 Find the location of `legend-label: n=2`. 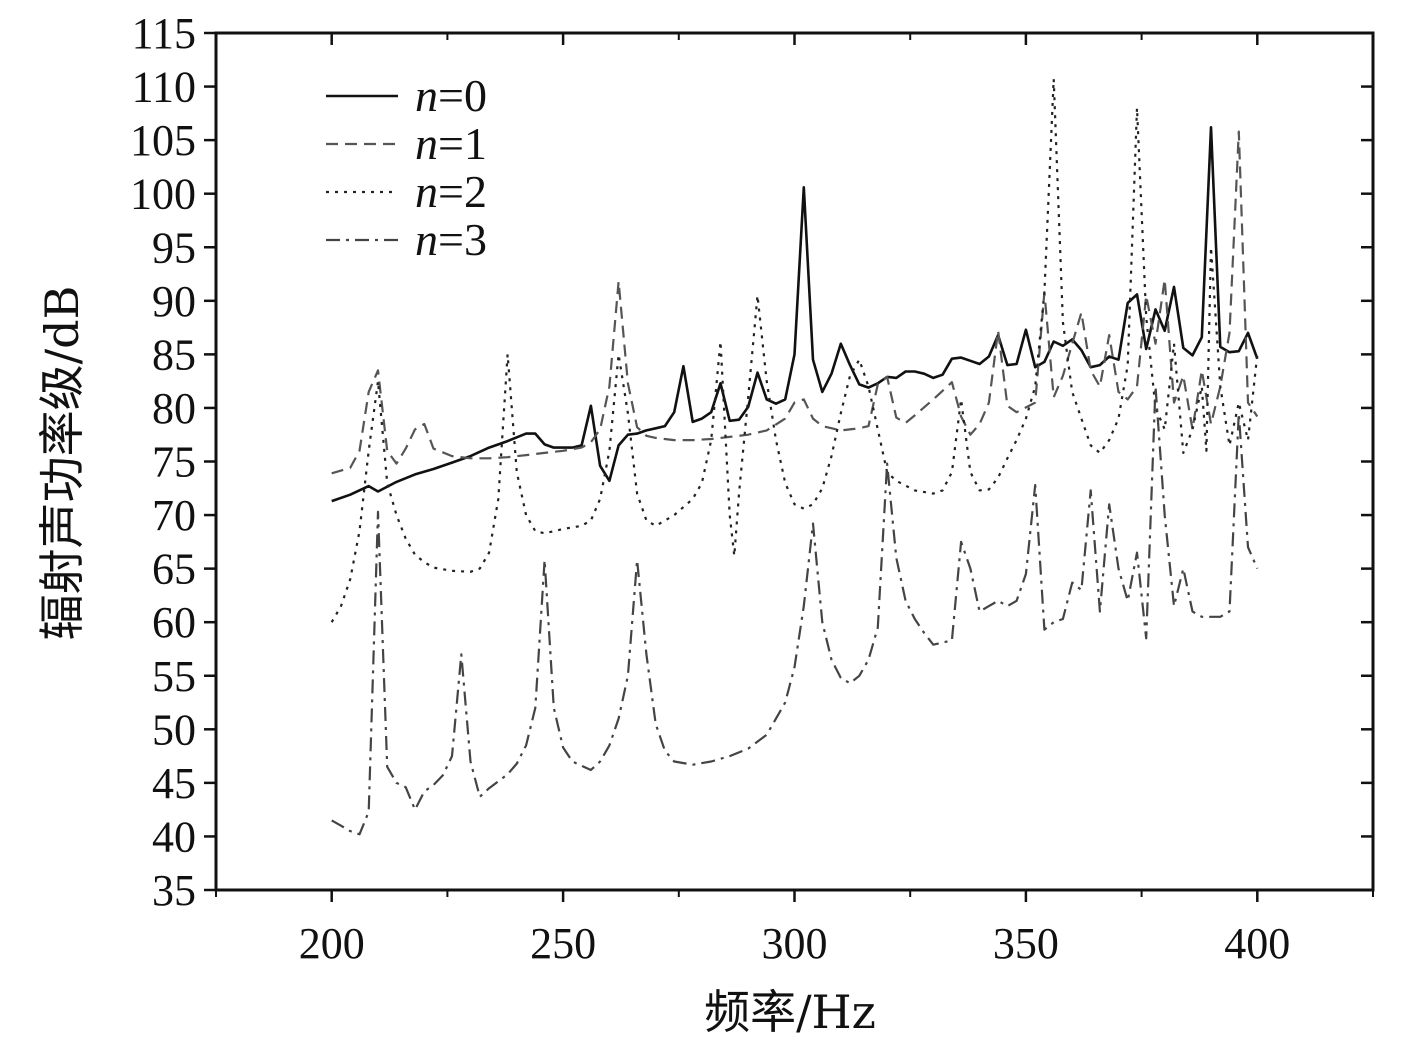

legend-label: n=2 is located at coordinates (451, 191).